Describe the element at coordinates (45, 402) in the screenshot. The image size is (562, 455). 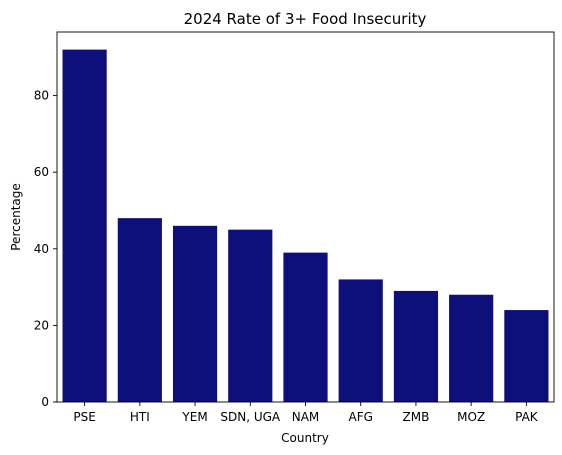
I see `y-tick-label: 0` at that location.